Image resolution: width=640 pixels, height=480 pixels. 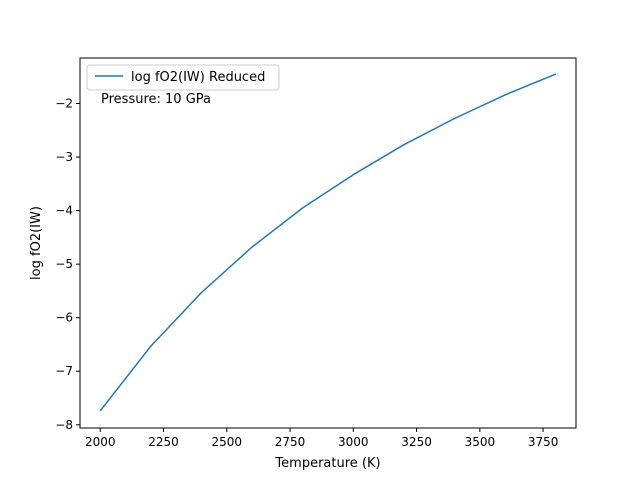 I want to click on y-axis: −8 −7 −6 −5 −4 −3 −2, so click(x=67, y=264).